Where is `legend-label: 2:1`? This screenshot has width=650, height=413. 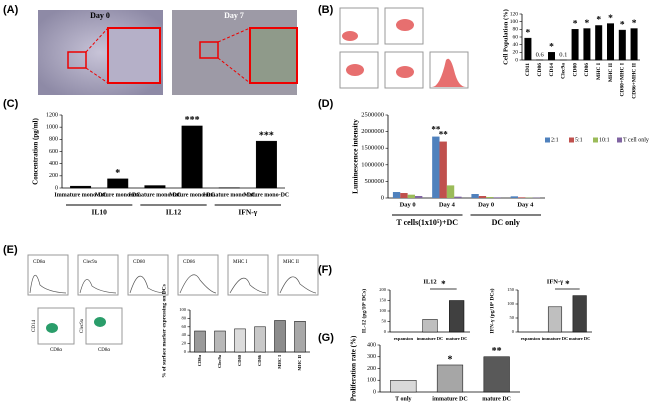
legend-label: 2:1 is located at coordinates (555, 140).